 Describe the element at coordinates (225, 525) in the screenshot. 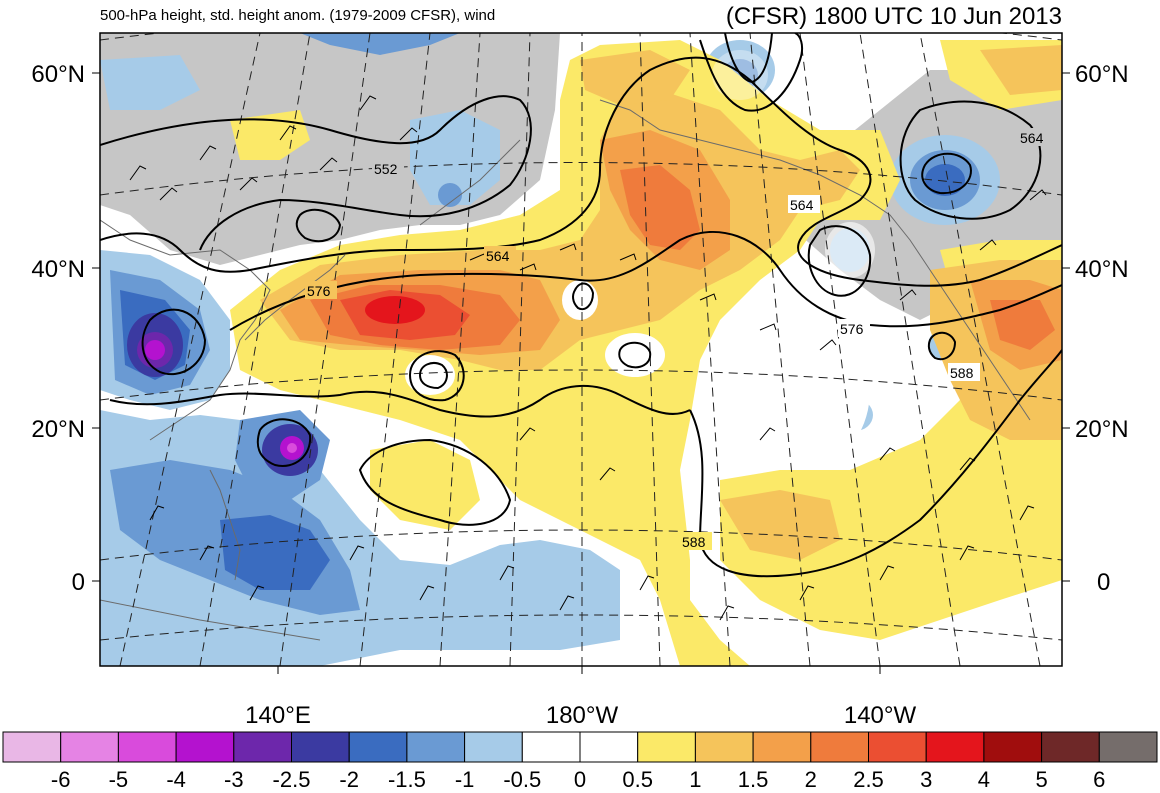

I see `coastline-philippines` at that location.